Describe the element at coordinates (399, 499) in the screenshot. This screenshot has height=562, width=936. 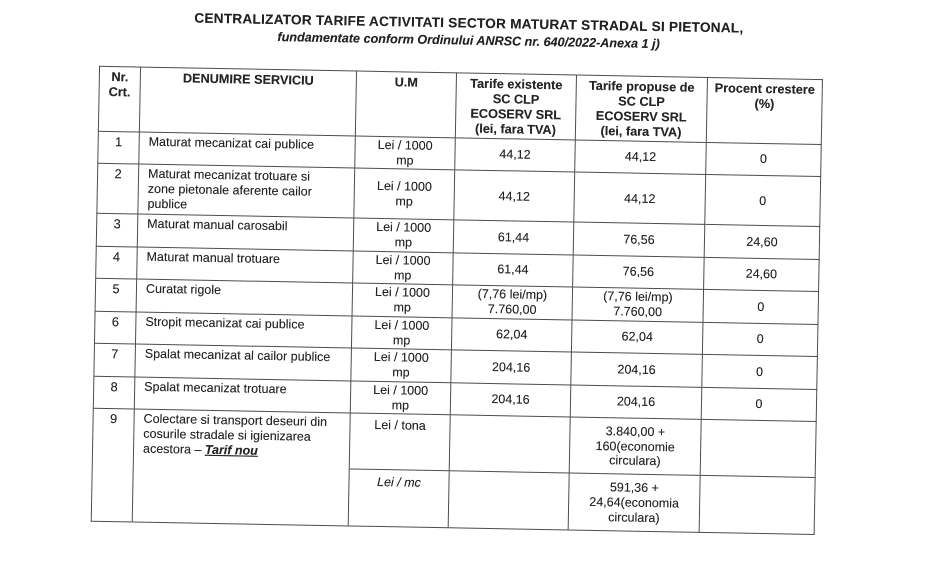
I see `cell-um: Lei / mc` at that location.